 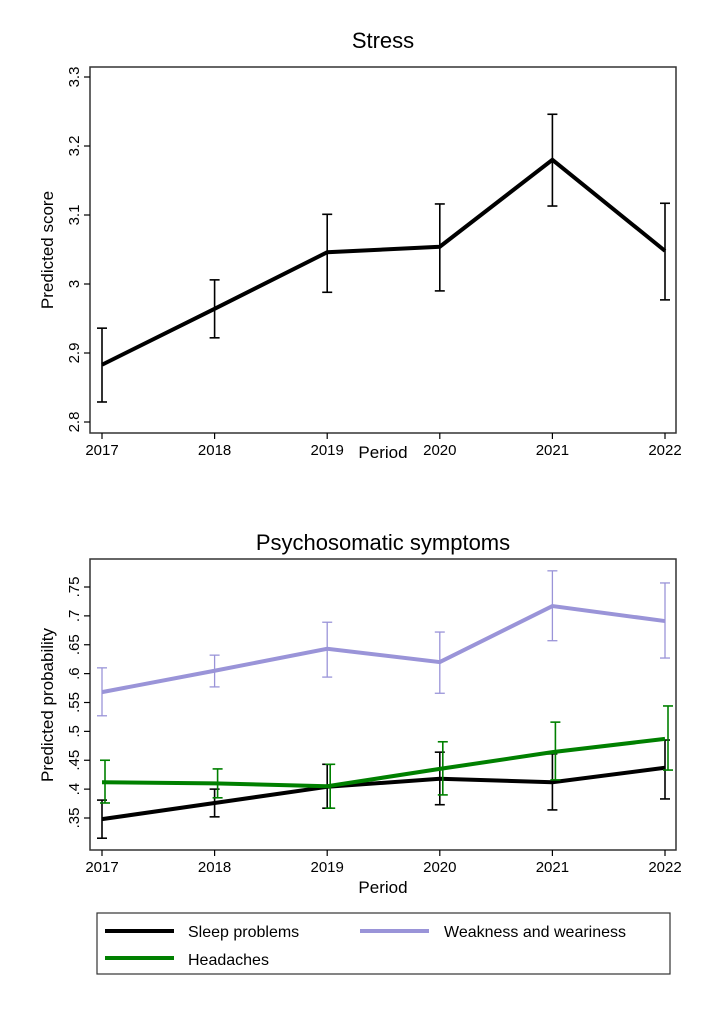 I want to click on legend-label-weakness: Weakness and weariness, so click(x=535, y=932).